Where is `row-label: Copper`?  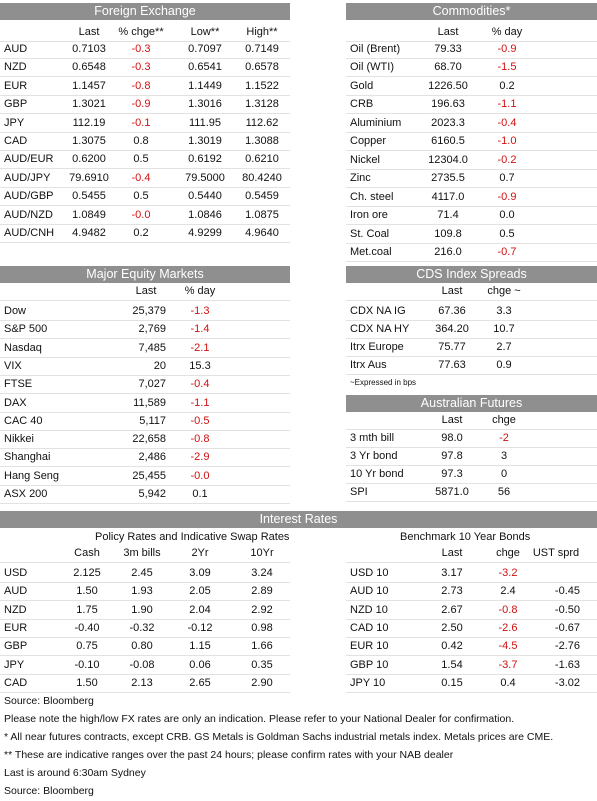
row-label: Copper is located at coordinates (368, 141).